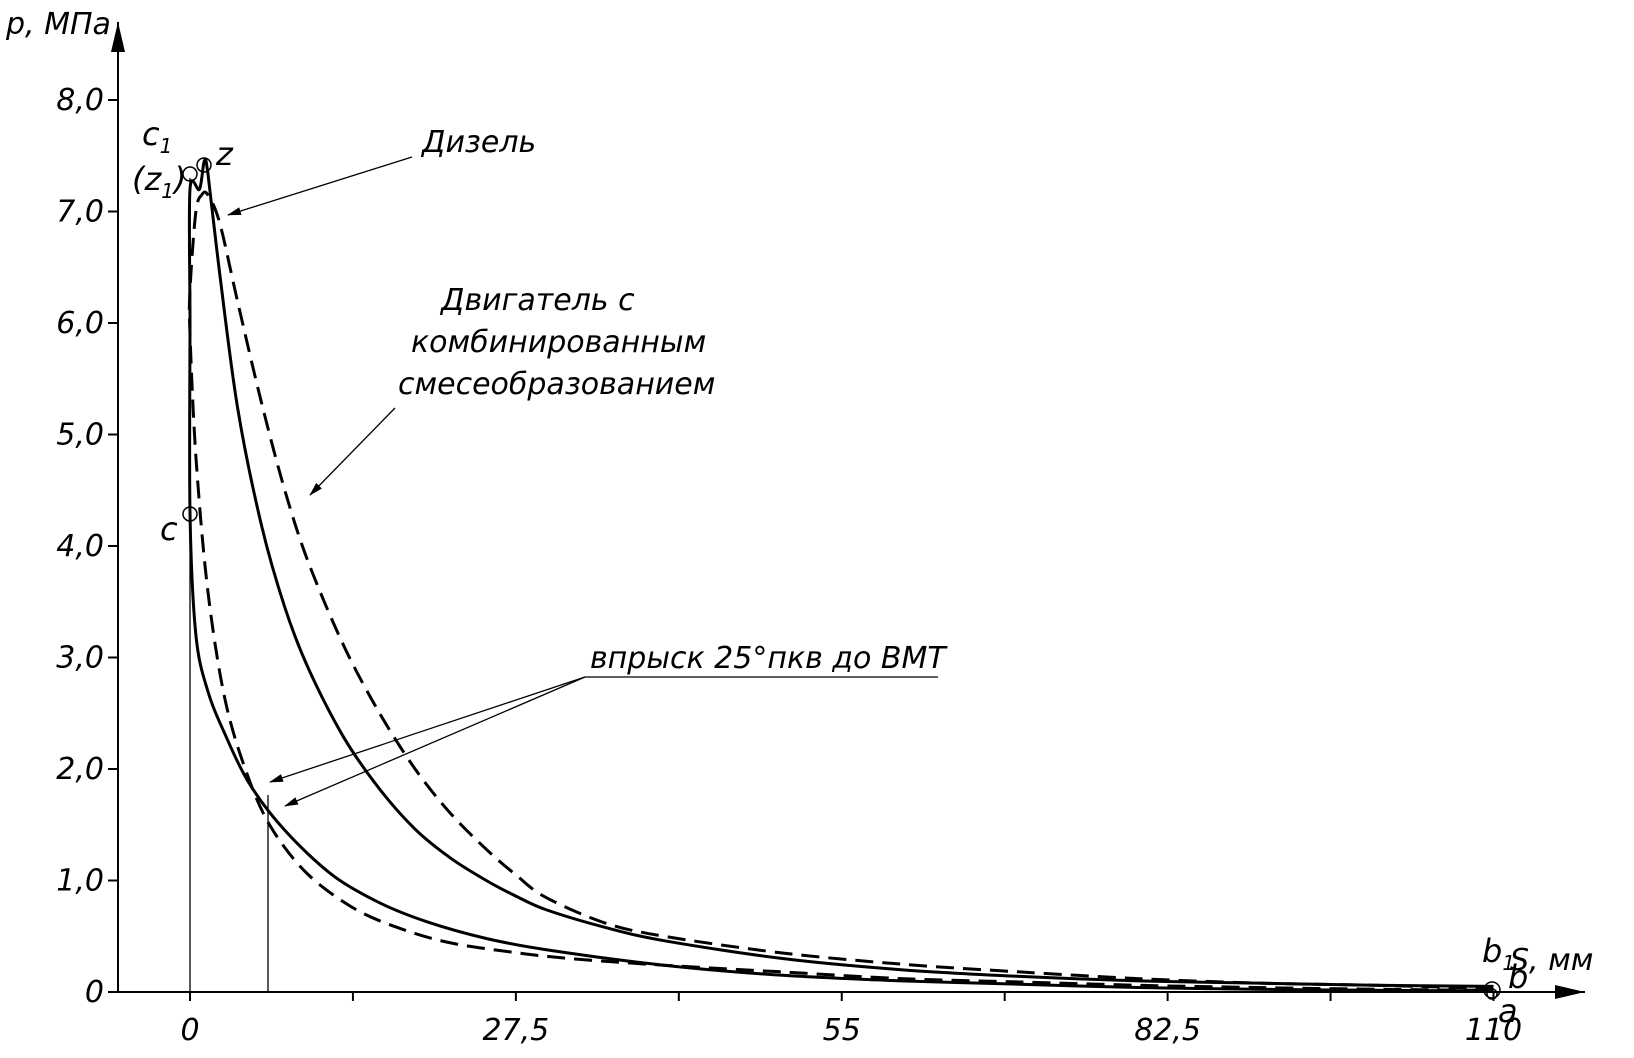 This screenshot has height=1058, width=1634. I want to click on y-tick-label-6: 6,0, so click(80, 323).